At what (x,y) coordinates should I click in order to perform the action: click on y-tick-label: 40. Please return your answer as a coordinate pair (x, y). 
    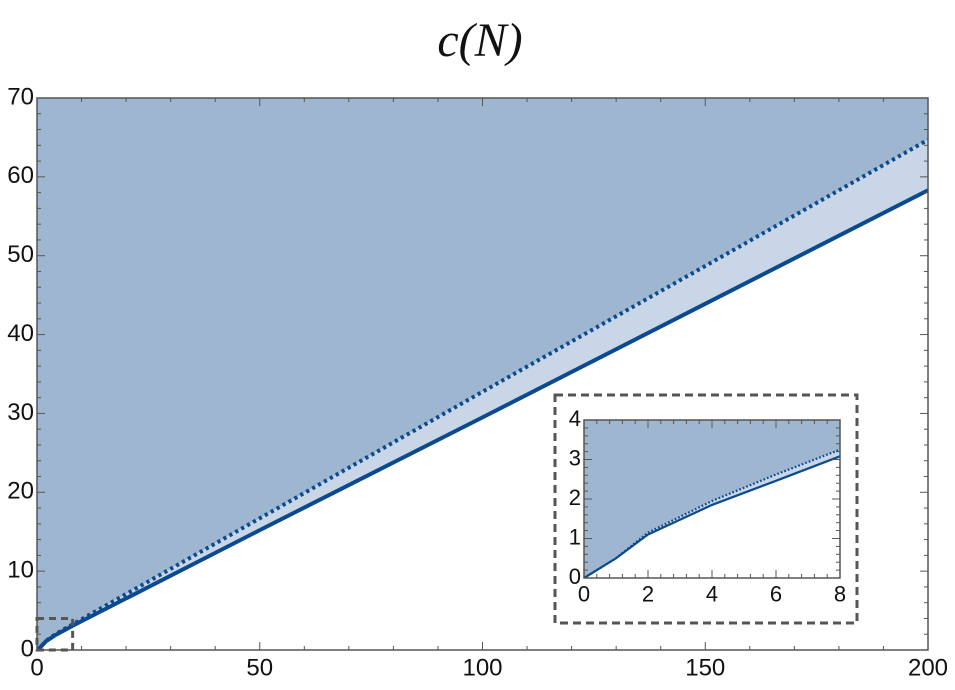
    Looking at the image, I should click on (20, 333).